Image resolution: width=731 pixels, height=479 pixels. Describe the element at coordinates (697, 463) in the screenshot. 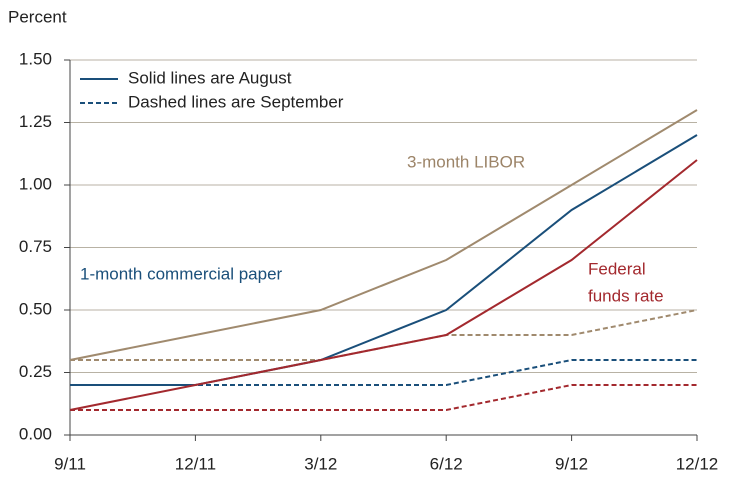

I see `x-tick-label: 12/12` at that location.